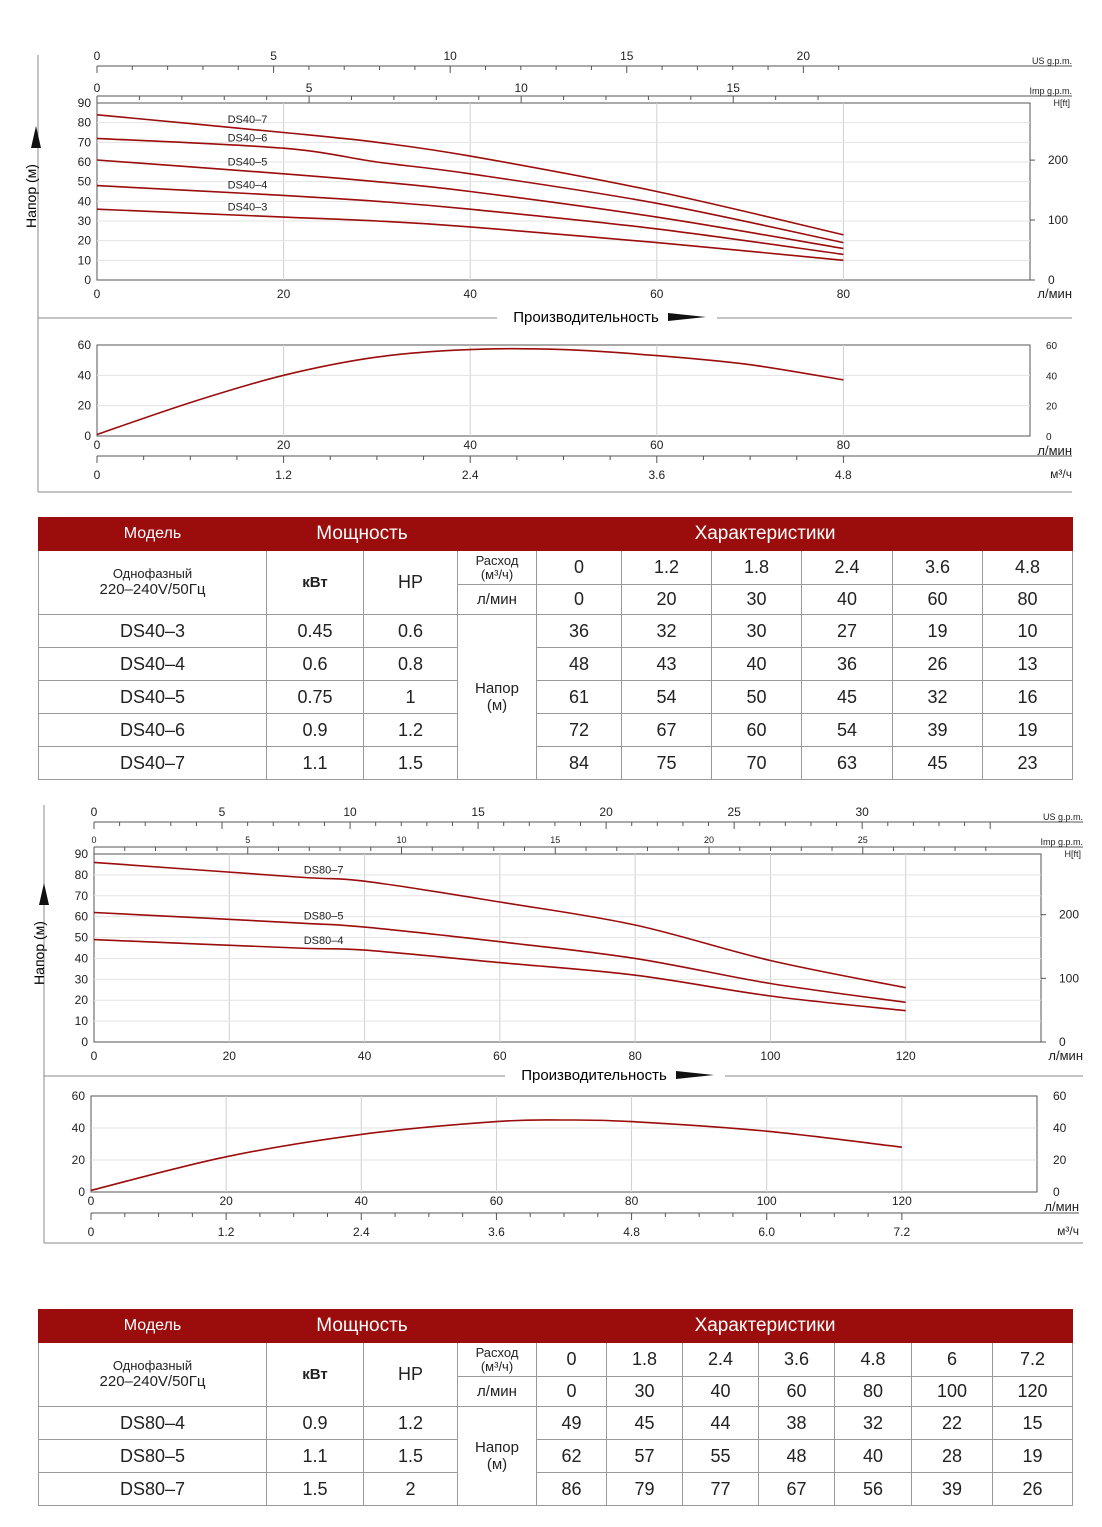  What do you see at coordinates (315, 582) in the screenshot?
I see `kw-unit: кВт` at bounding box center [315, 582].